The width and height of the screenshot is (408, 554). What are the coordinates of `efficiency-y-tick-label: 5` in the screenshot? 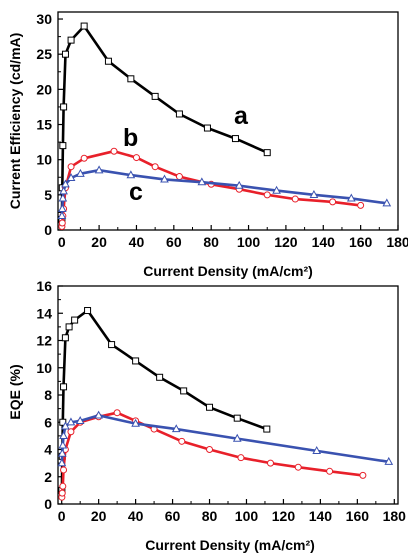 It's located at (48, 195).